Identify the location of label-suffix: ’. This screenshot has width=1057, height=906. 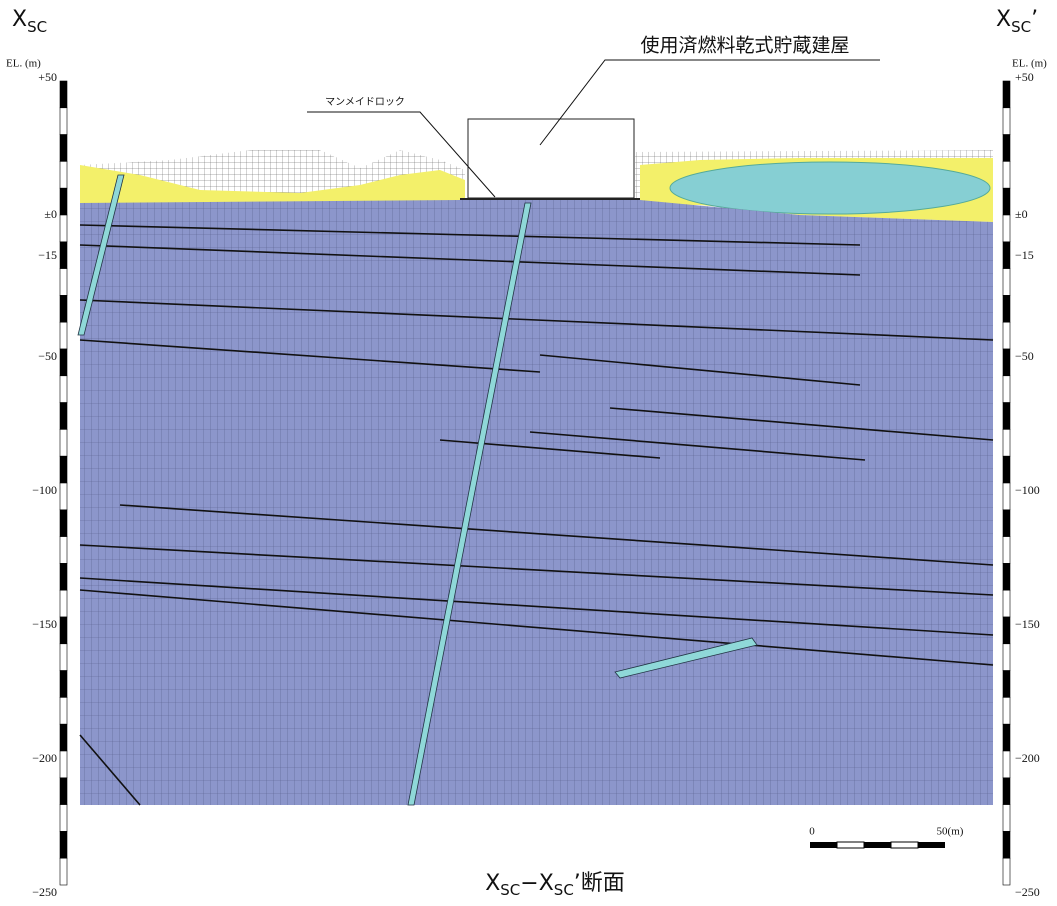
(1034, 19).